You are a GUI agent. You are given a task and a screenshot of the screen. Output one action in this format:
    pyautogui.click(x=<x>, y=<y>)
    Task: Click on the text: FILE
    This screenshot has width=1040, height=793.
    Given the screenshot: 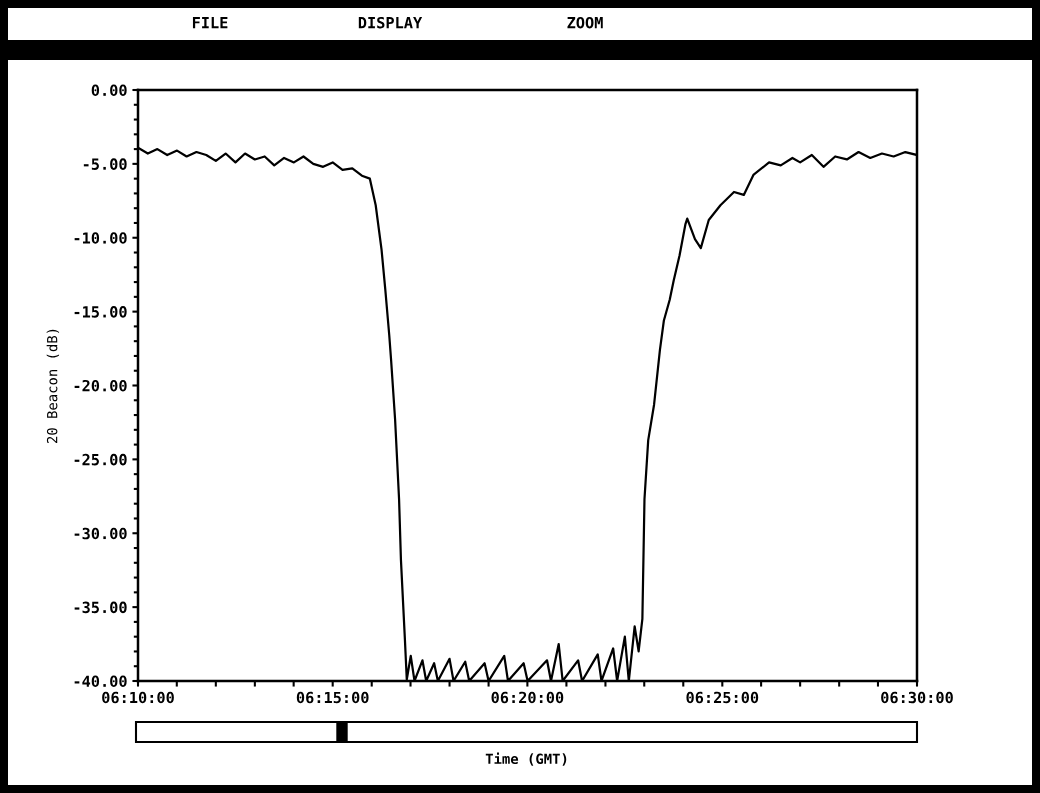 What is the action you would take?
    pyautogui.click(x=210, y=23)
    